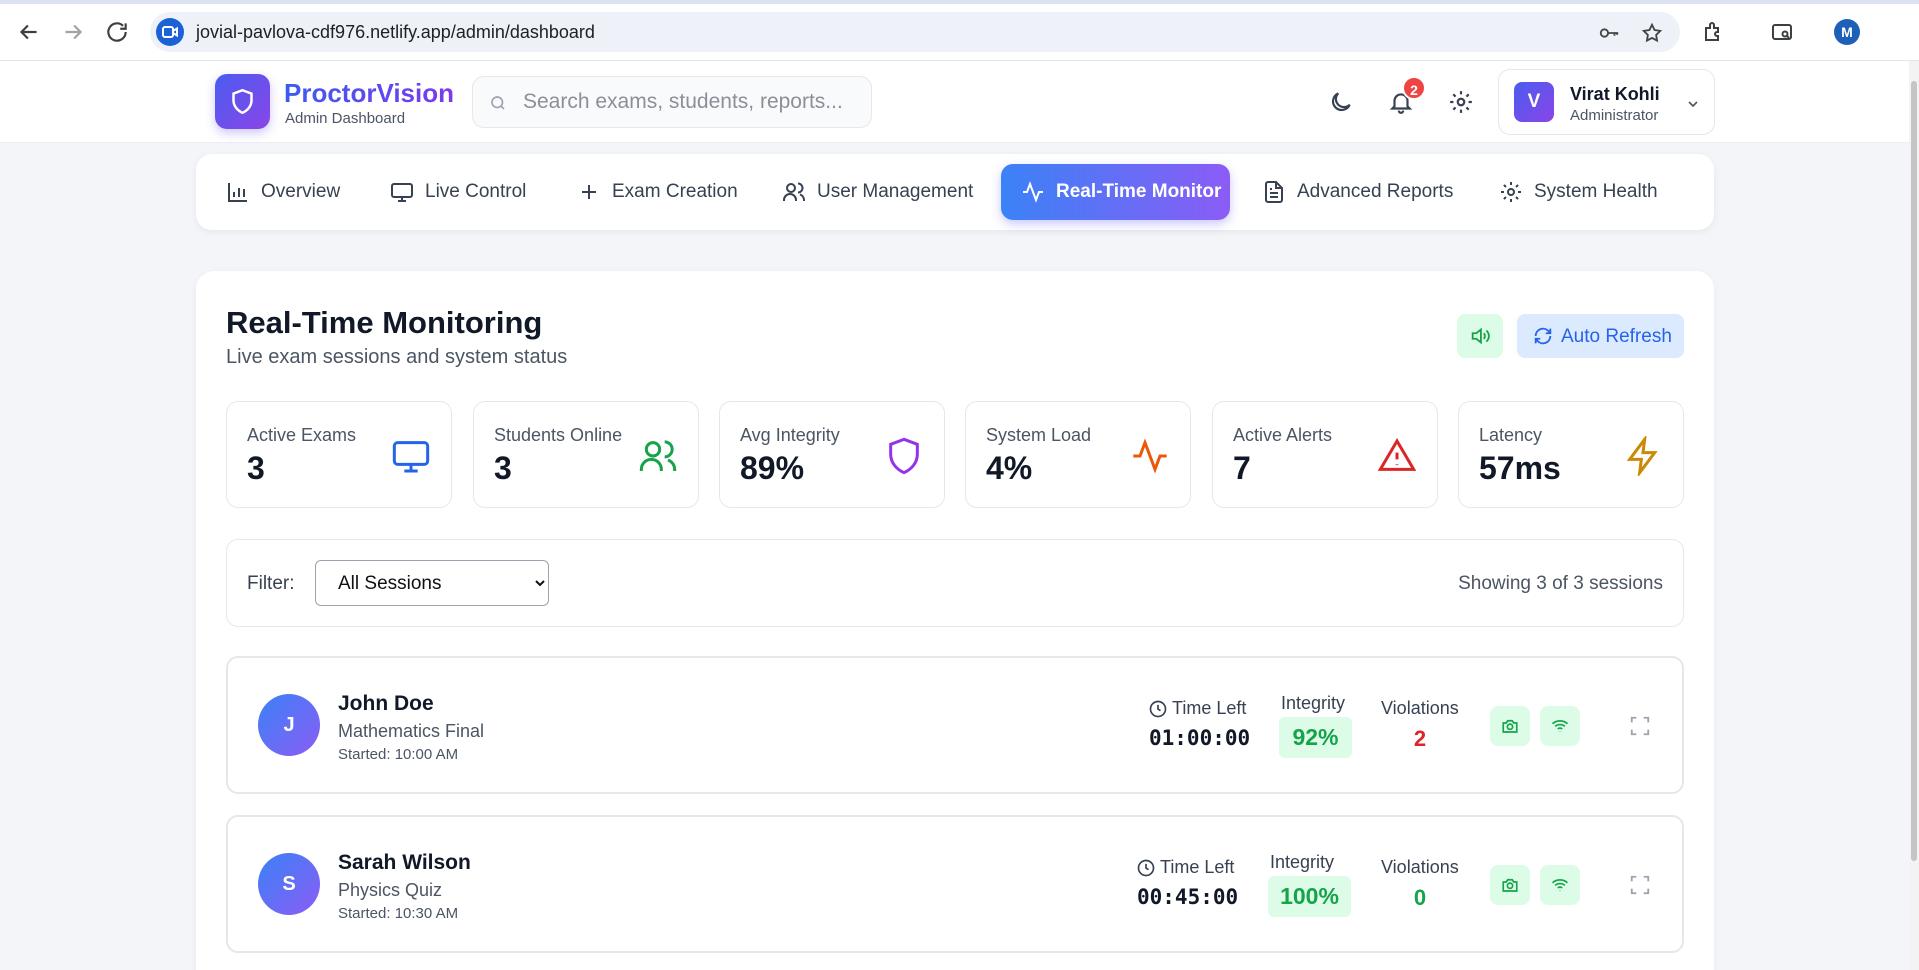 The image size is (1919, 970). What do you see at coordinates (289, 725) in the screenshot?
I see `student-avatar: J` at bounding box center [289, 725].